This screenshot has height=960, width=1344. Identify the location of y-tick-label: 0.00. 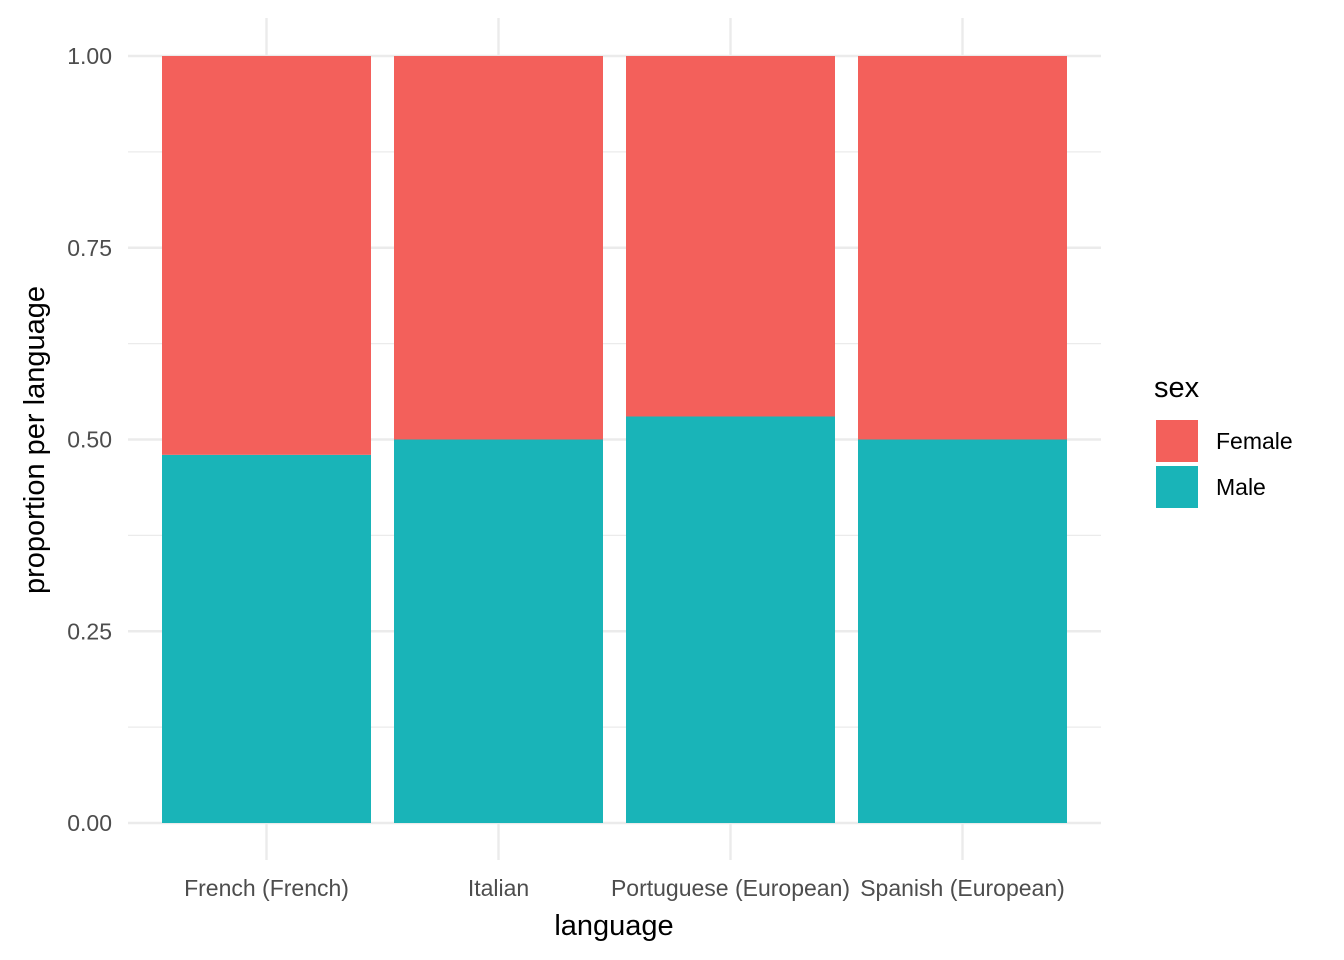
(89, 823).